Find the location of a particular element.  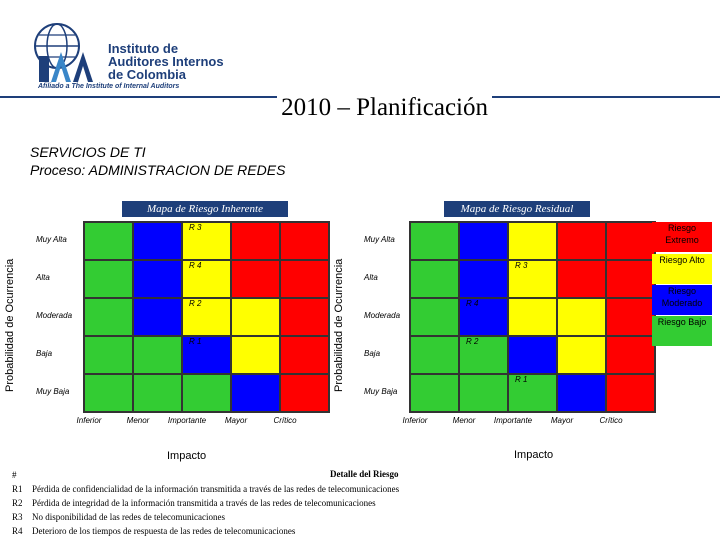

process-title: Proceso: ADMINISTRACION DE REDES is located at coordinates (158, 170).